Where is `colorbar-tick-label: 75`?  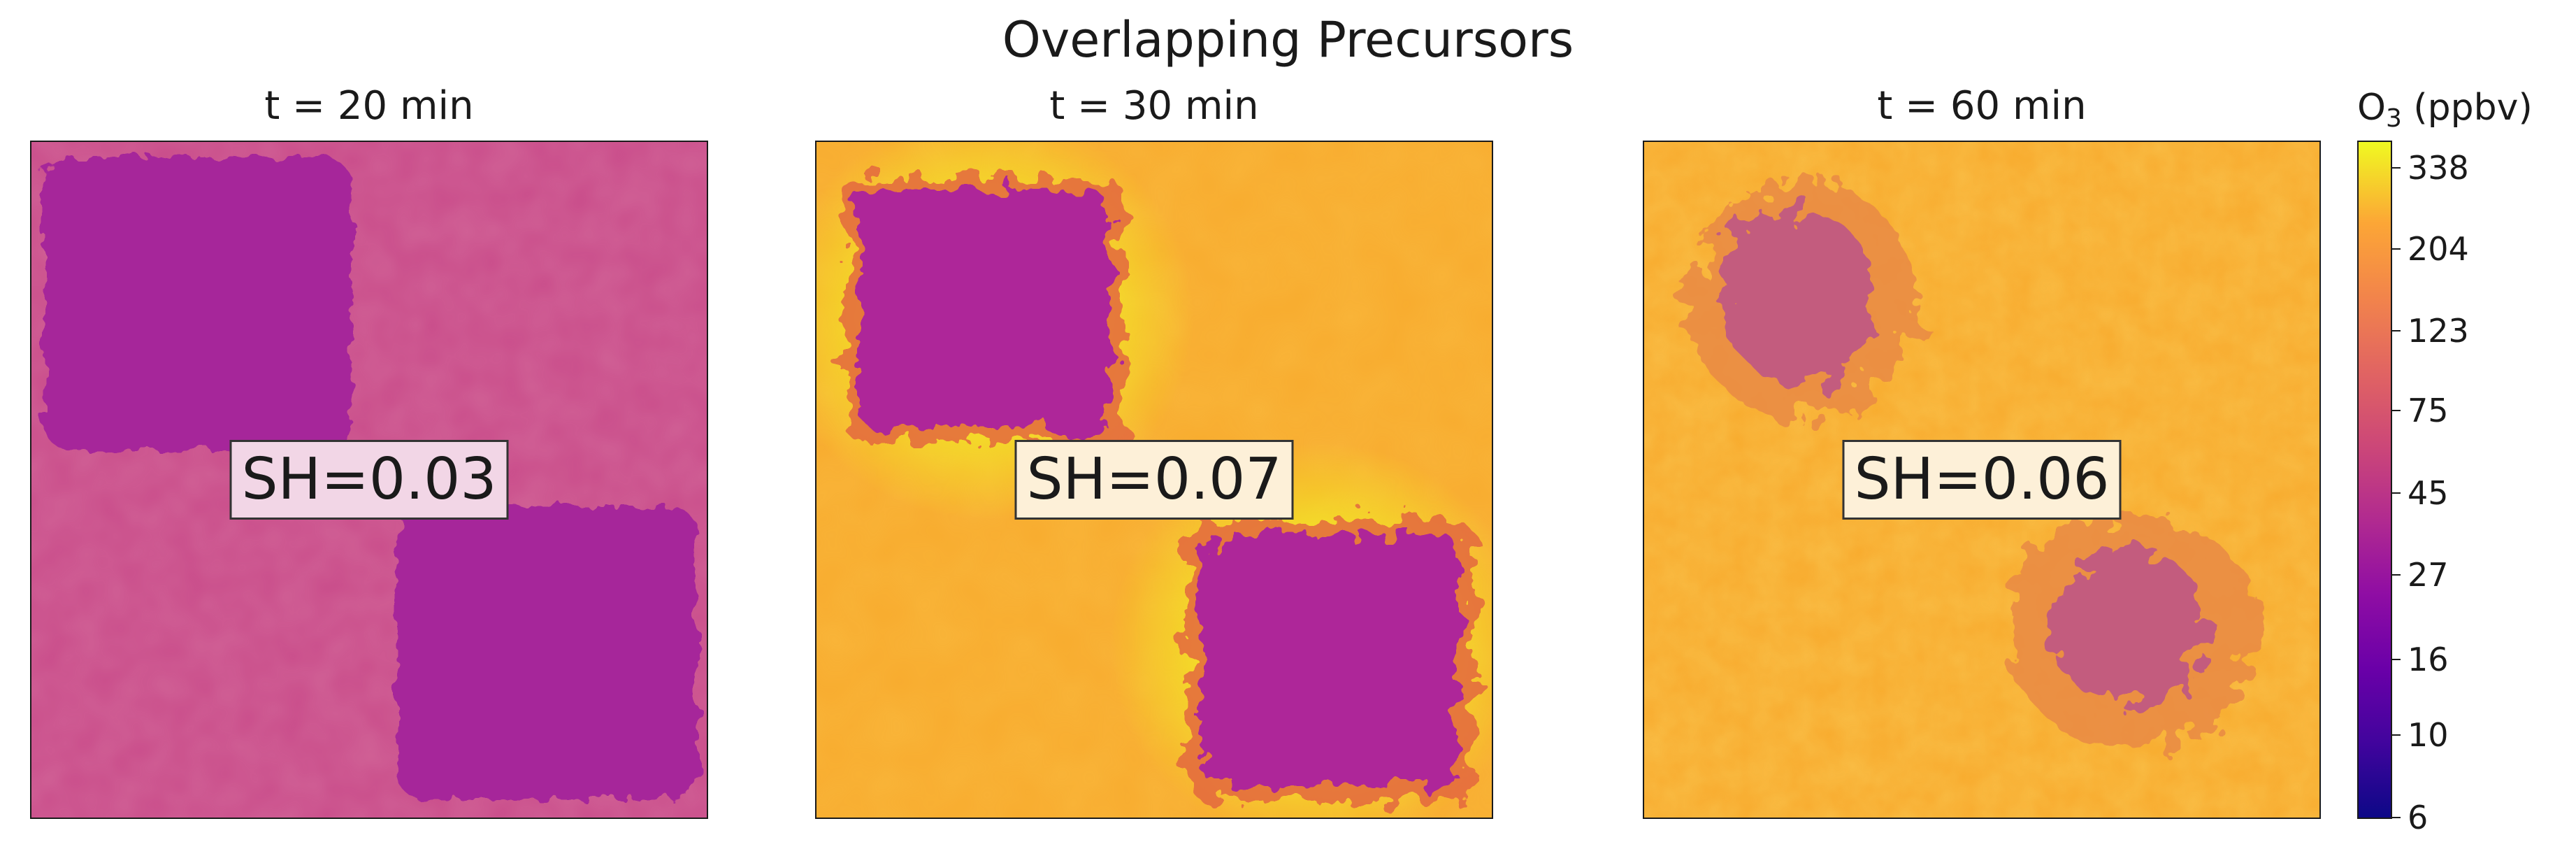
colorbar-tick-label: 75 is located at coordinates (2428, 410).